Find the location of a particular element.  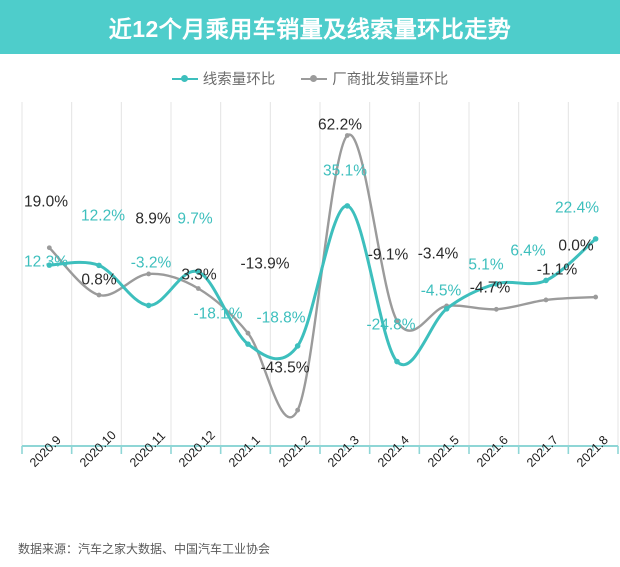

data-label-s0-2021.8: 22.4% is located at coordinates (577, 208).